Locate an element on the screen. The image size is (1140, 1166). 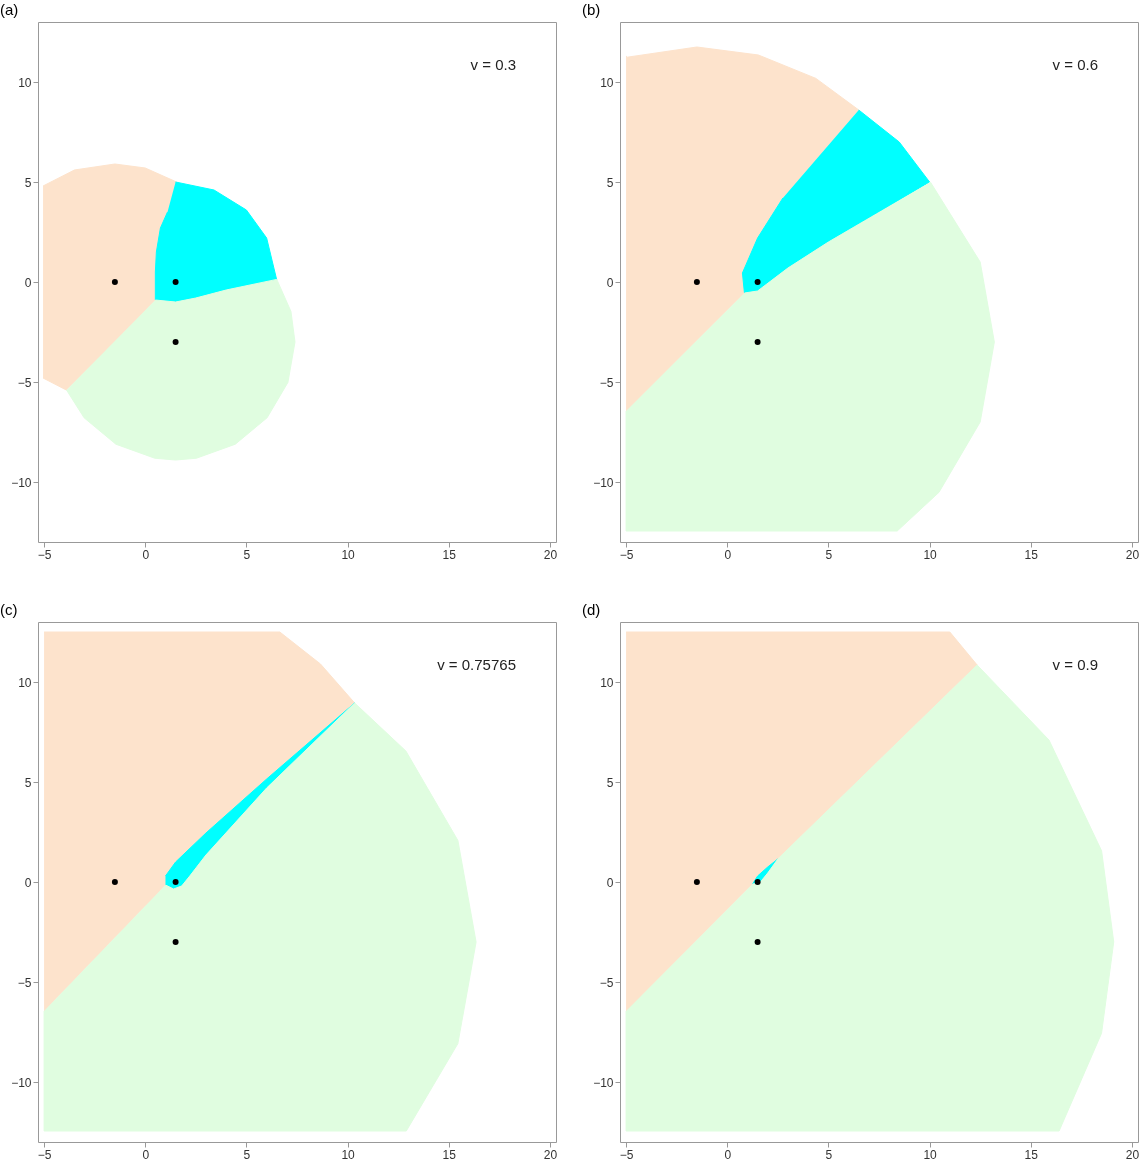
chart-title: (a) is located at coordinates (9, 9).